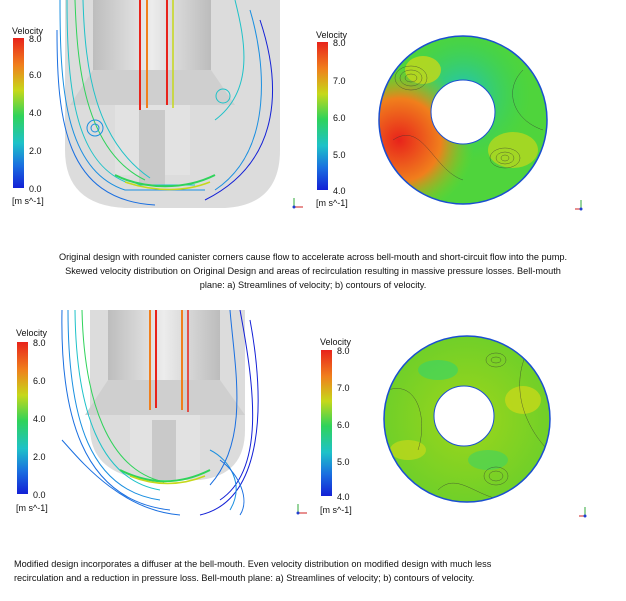 This screenshot has height=601, width=626. What do you see at coordinates (467, 419) in the screenshot?
I see `contours-modified-image` at bounding box center [467, 419].